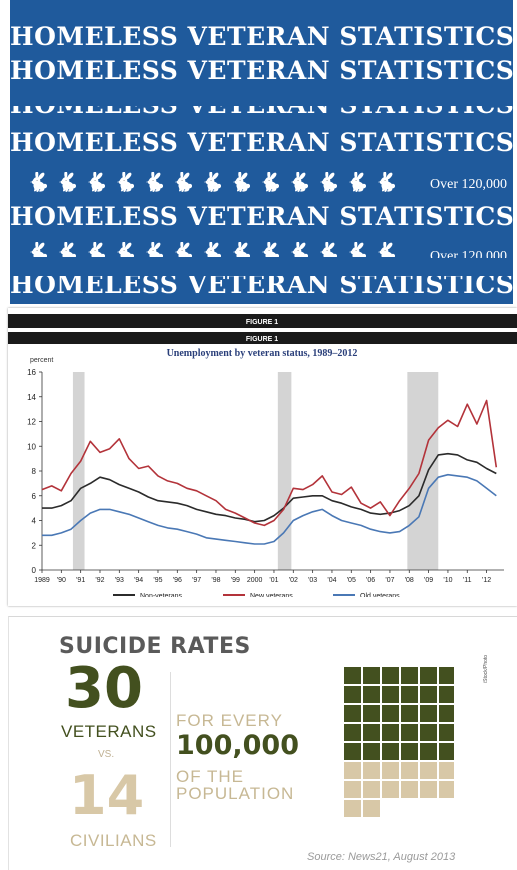  Describe the element at coordinates (381, 857) in the screenshot. I see `source-note: Source: News21, August 2013` at that location.